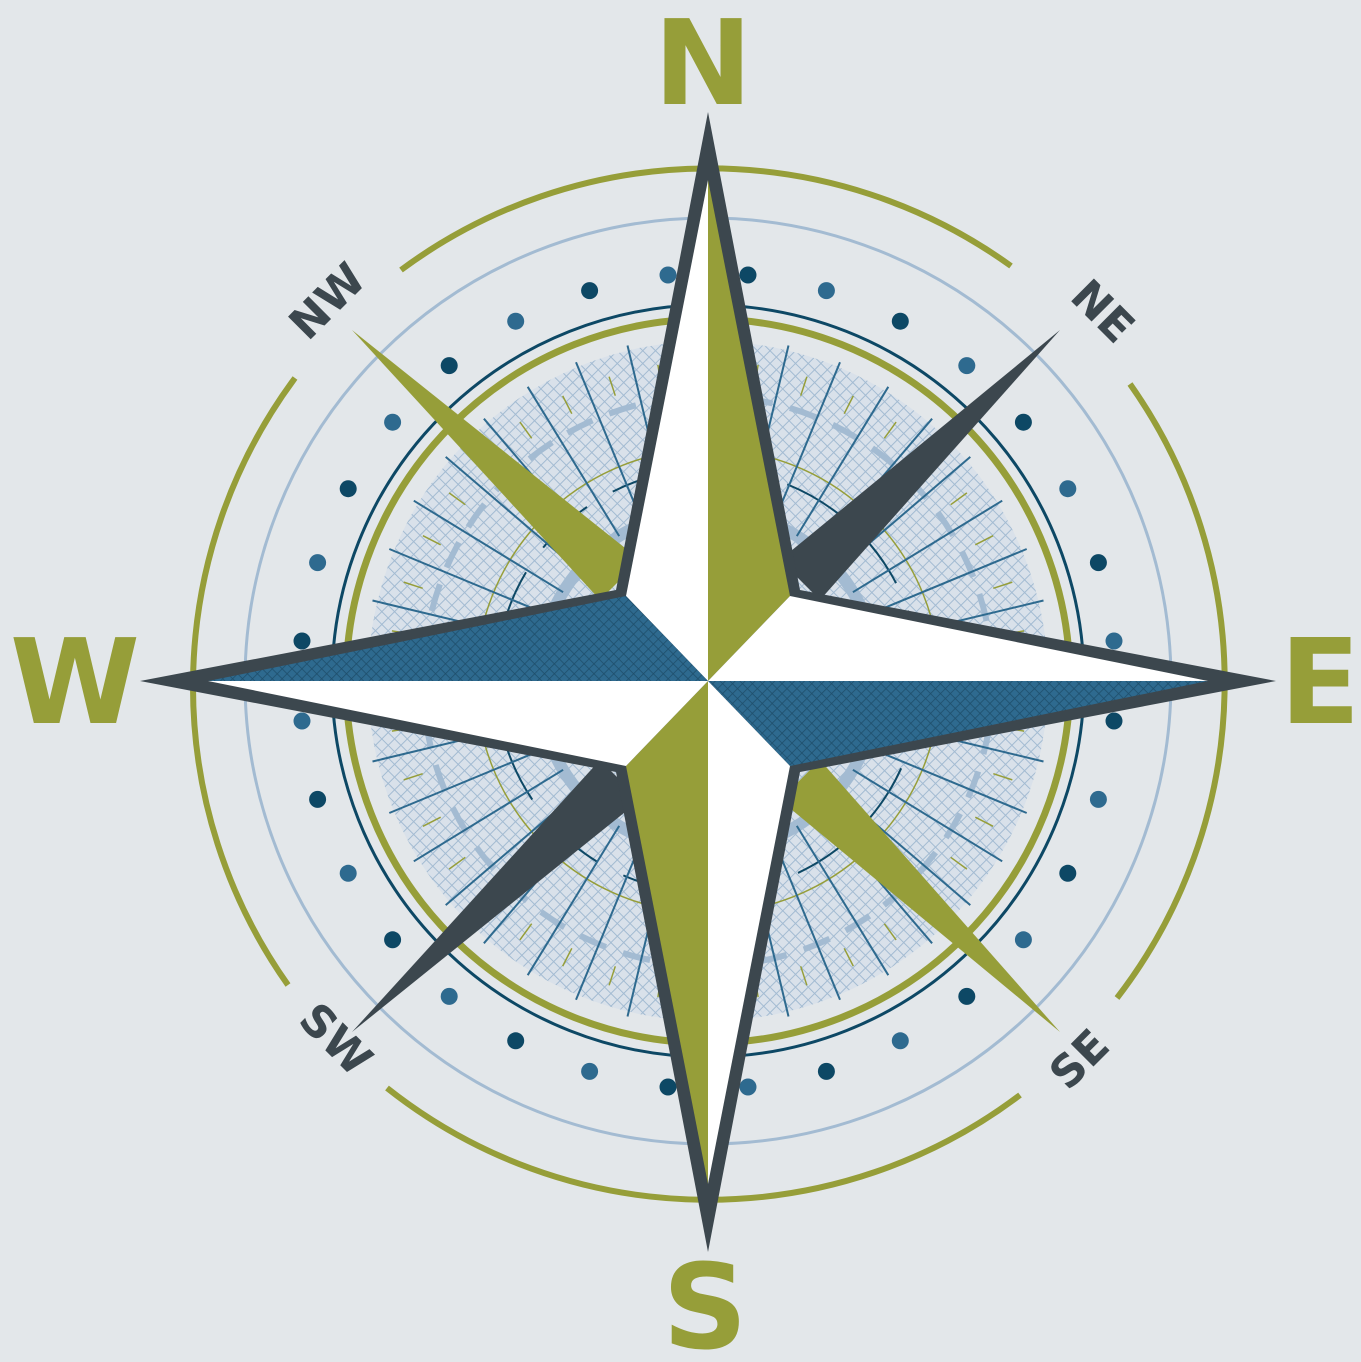  What do you see at coordinates (705, 1300) in the screenshot?
I see `label-south: S` at bounding box center [705, 1300].